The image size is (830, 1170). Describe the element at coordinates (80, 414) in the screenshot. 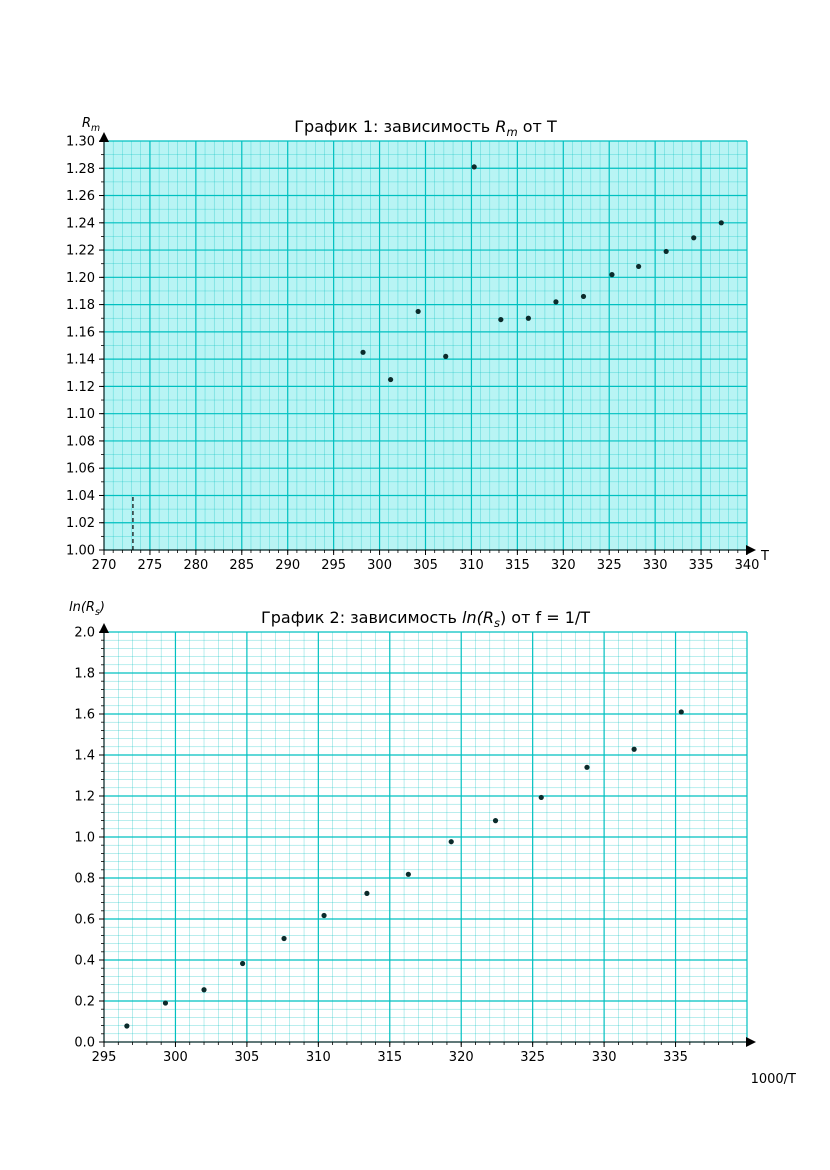

I see `y-tick-label: 1.10` at that location.